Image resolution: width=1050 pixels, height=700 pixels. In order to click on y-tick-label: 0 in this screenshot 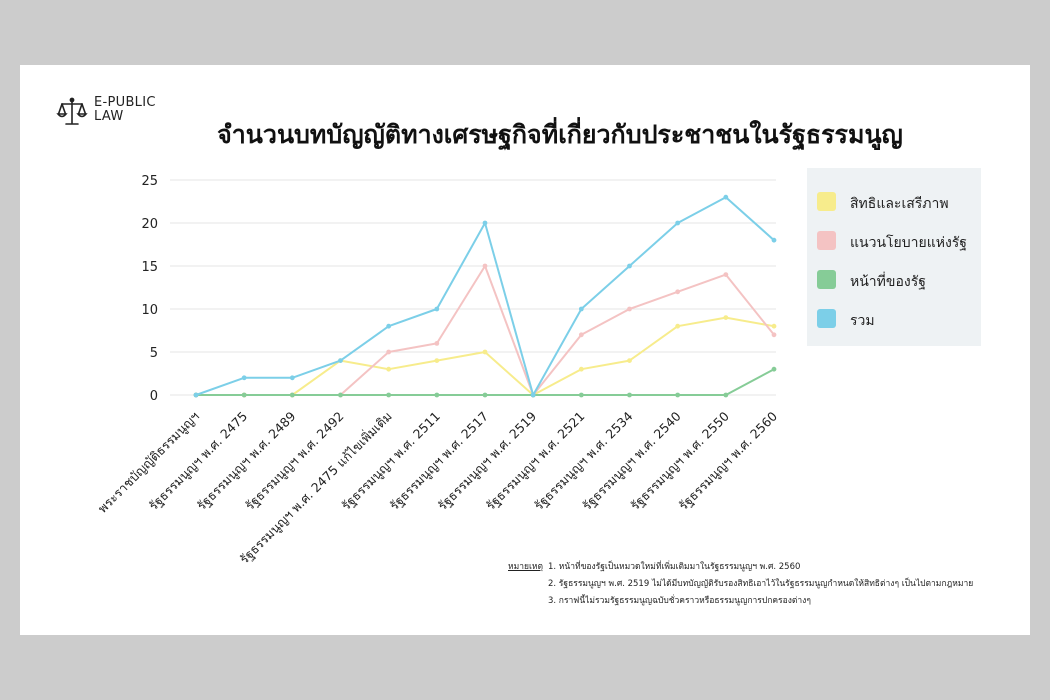, I will do `click(154, 396)`.